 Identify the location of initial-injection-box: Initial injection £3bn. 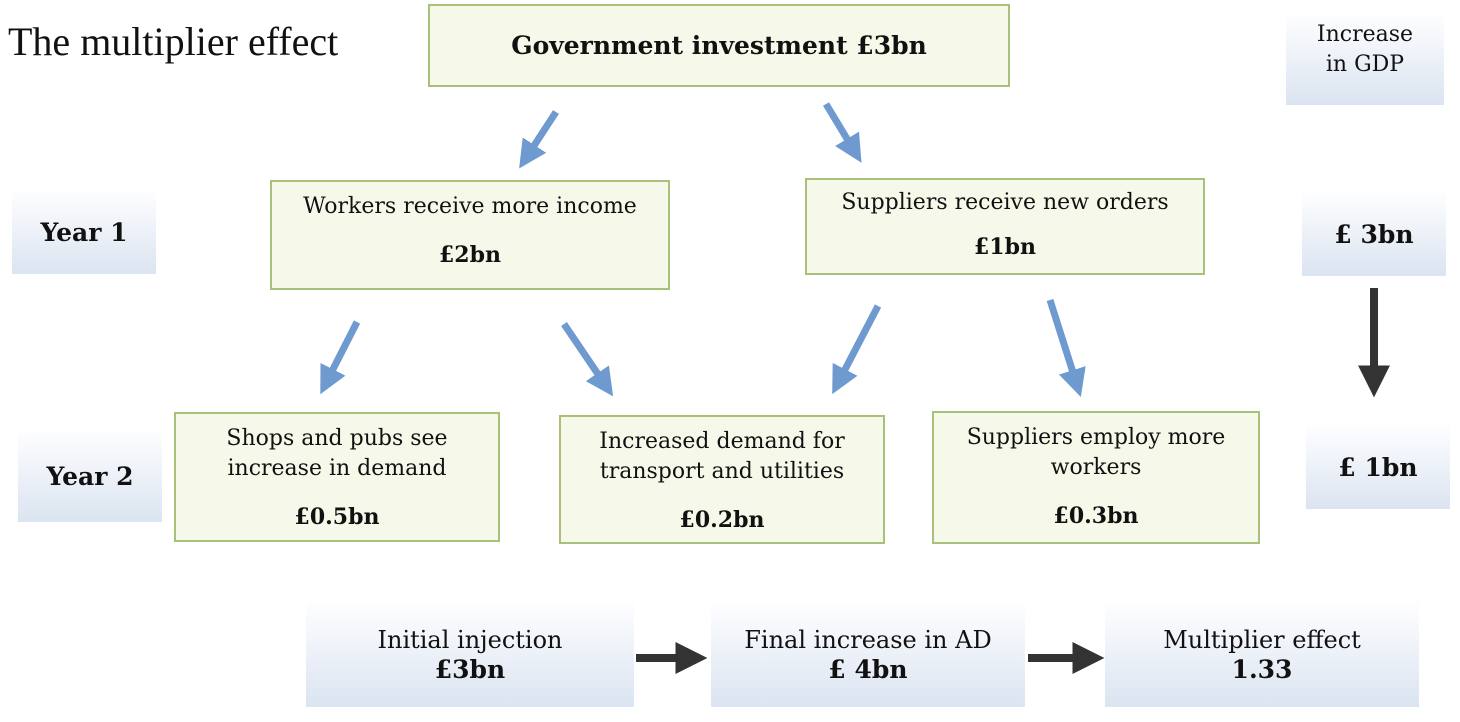
(470, 654).